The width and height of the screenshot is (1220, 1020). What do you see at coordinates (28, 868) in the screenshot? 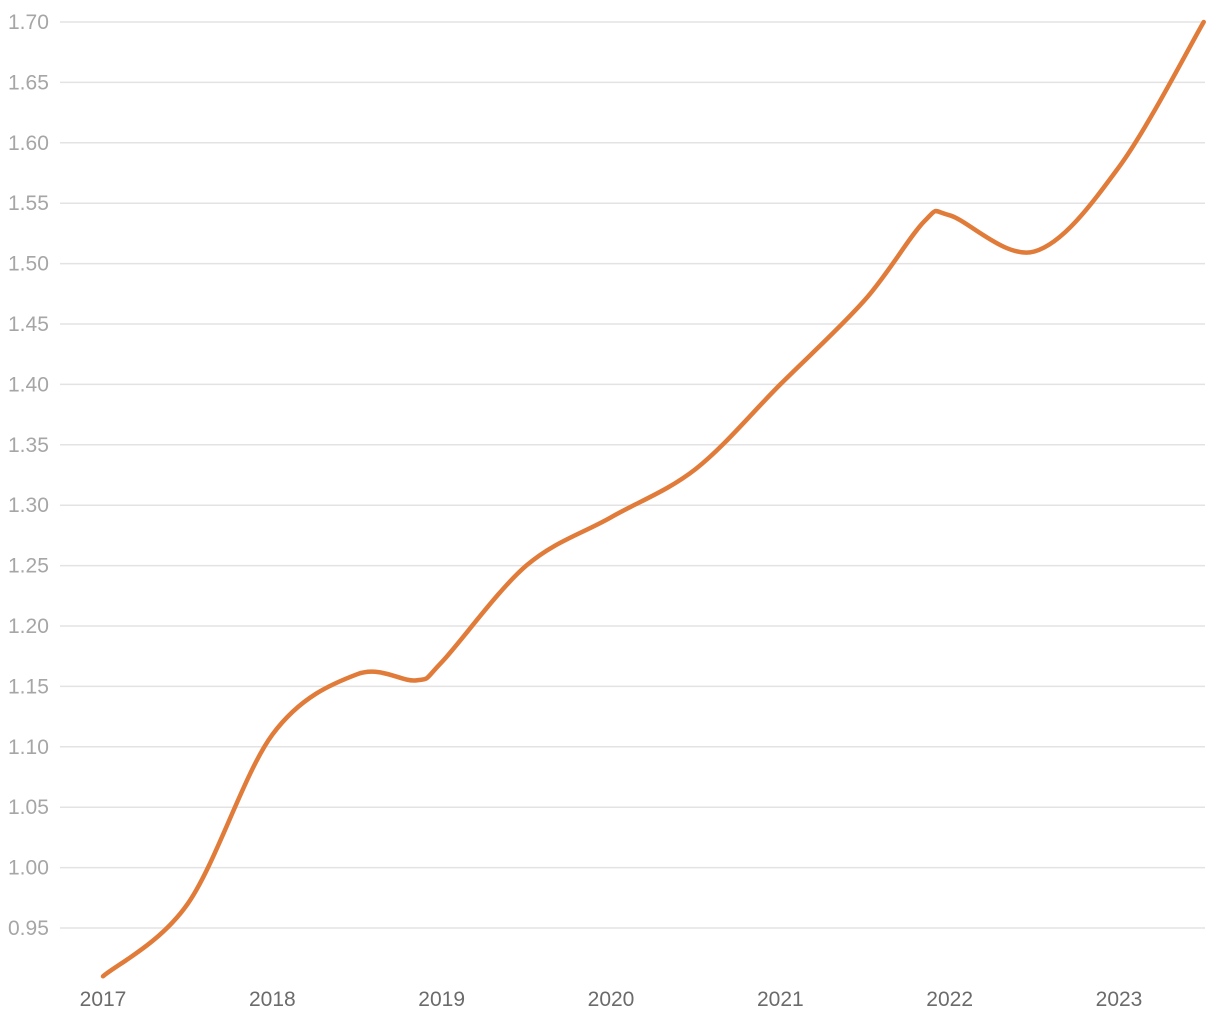
I see `y-tick-label: 1.00` at bounding box center [28, 868].